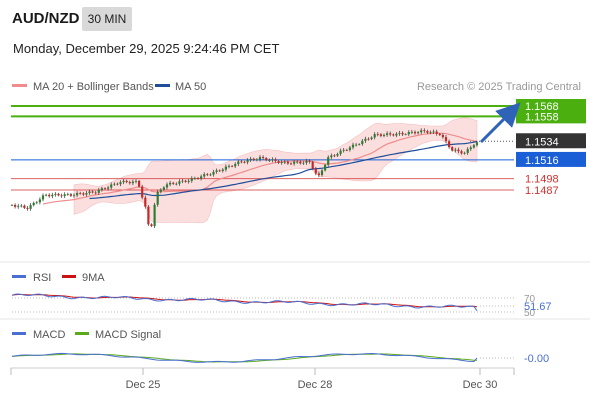  Describe the element at coordinates (530, 313) in the screenshot. I see `rsi-tick-50: 50` at that location.